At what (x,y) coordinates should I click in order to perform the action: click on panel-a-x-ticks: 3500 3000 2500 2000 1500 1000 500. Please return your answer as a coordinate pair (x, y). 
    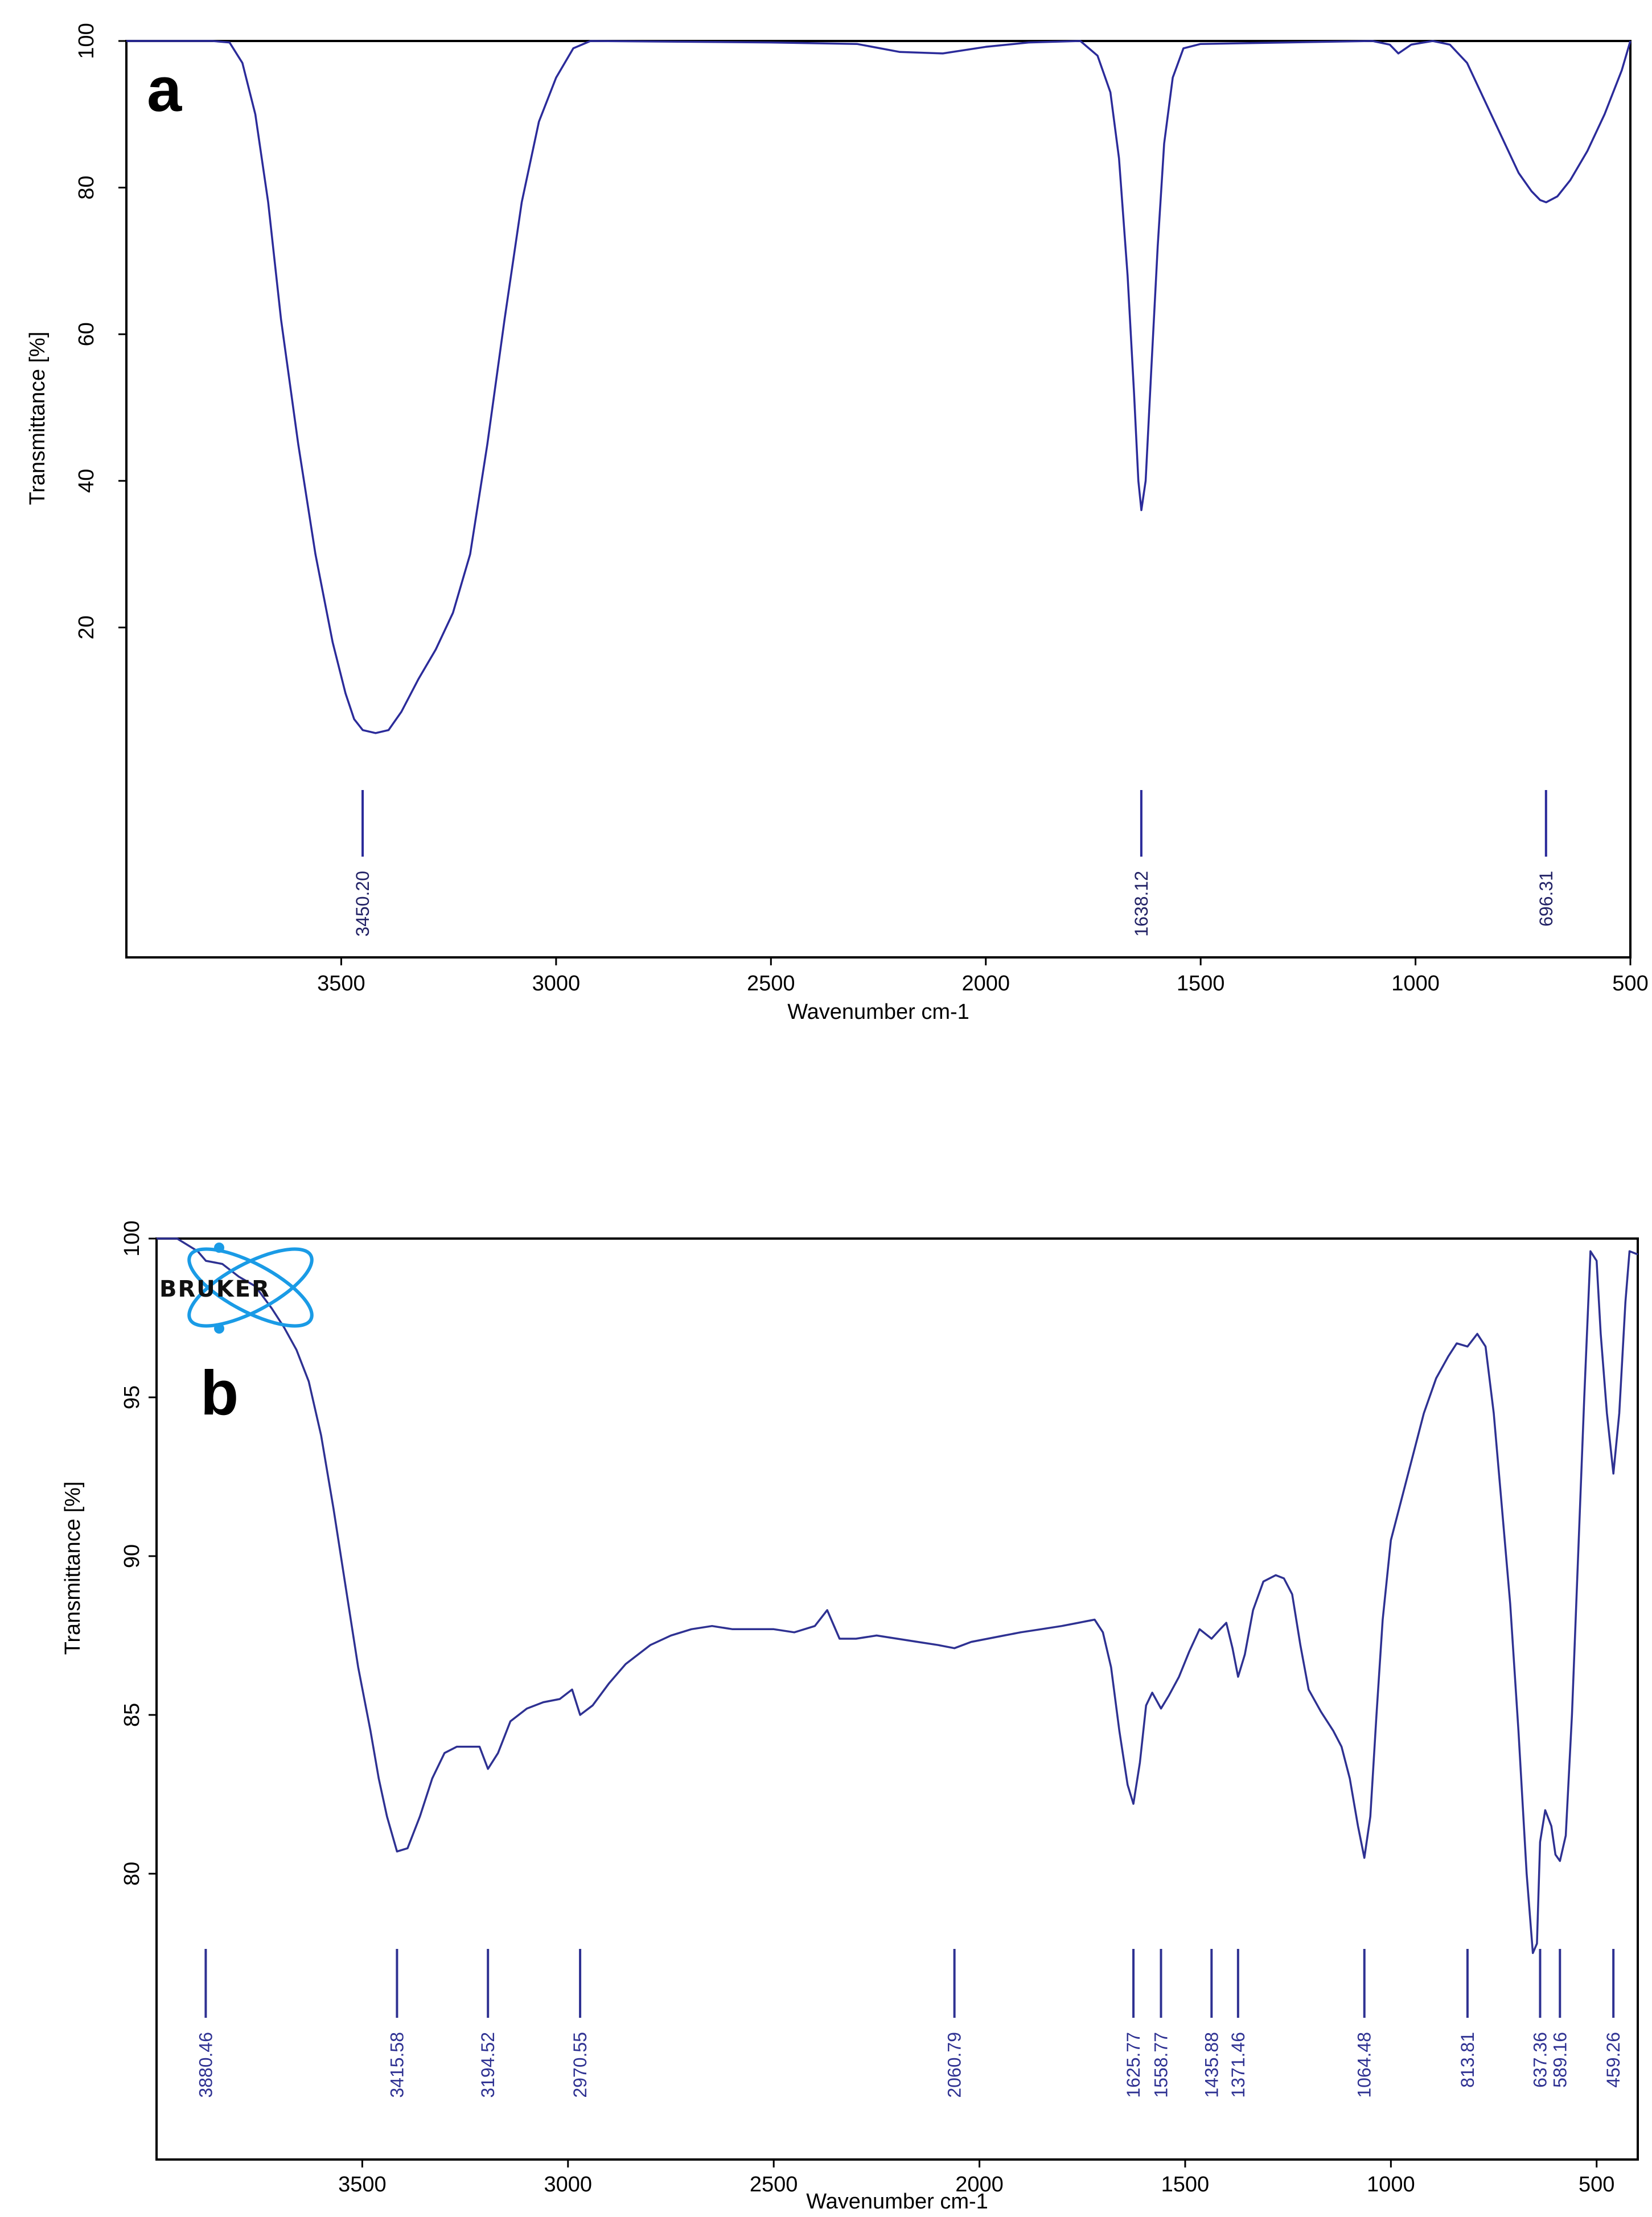
    Looking at the image, I should click on (983, 976).